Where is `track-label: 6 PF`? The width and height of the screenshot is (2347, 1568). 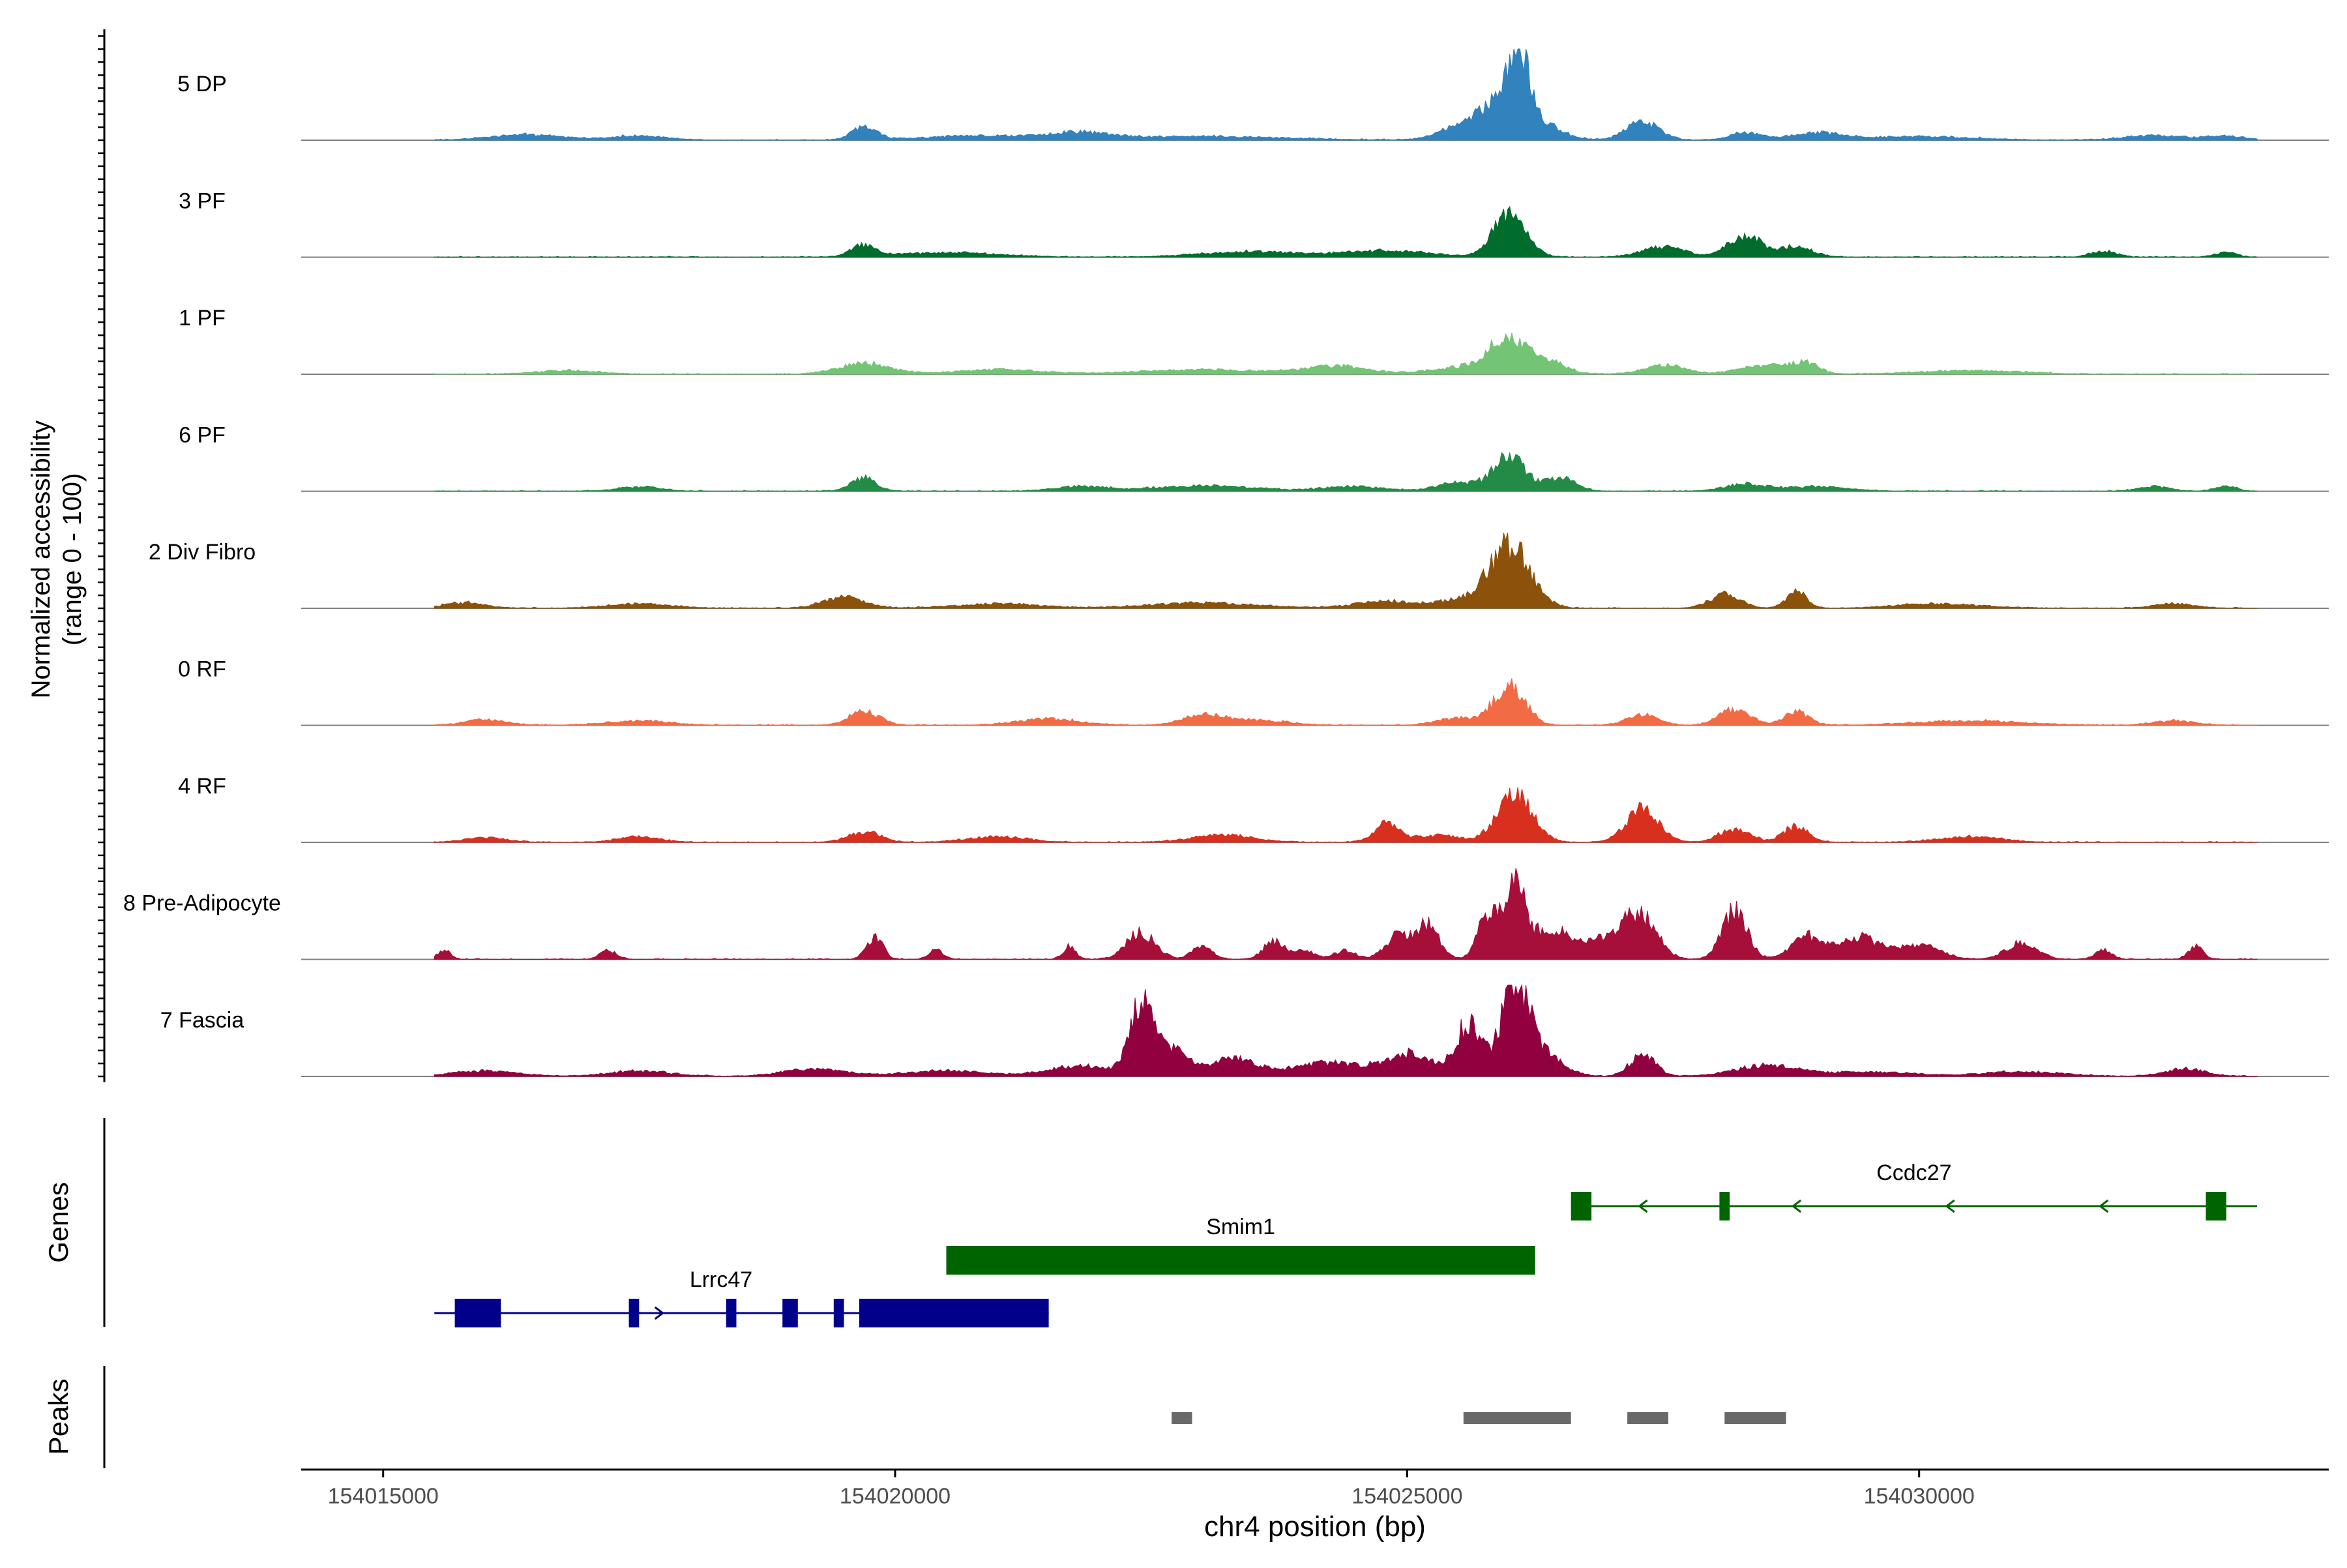 track-label: 6 PF is located at coordinates (202, 436).